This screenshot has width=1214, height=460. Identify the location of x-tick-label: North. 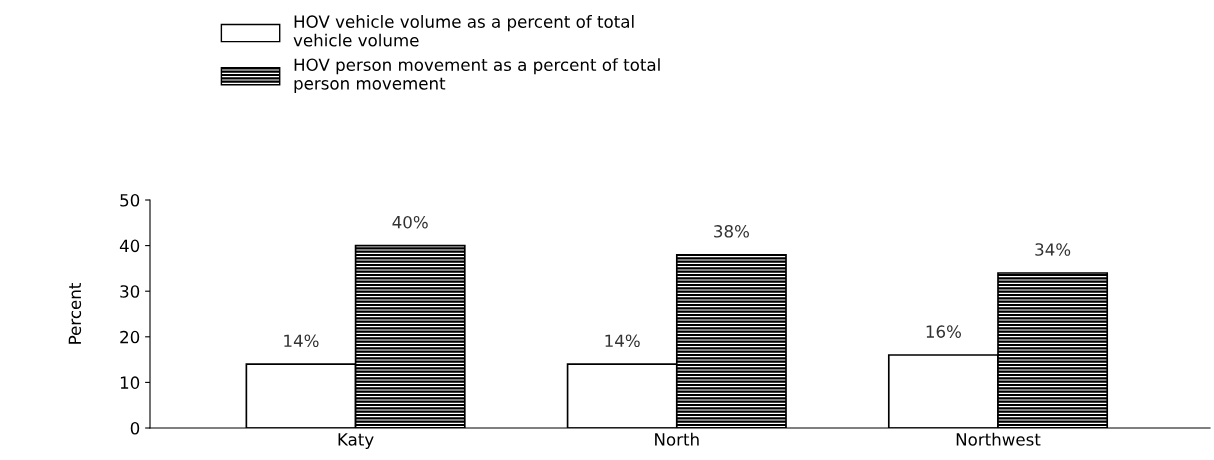
(677, 439).